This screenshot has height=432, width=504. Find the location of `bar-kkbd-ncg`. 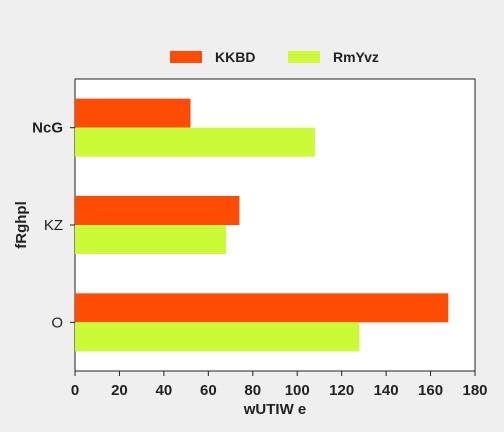

bar-kkbd-ncg is located at coordinates (133, 113).